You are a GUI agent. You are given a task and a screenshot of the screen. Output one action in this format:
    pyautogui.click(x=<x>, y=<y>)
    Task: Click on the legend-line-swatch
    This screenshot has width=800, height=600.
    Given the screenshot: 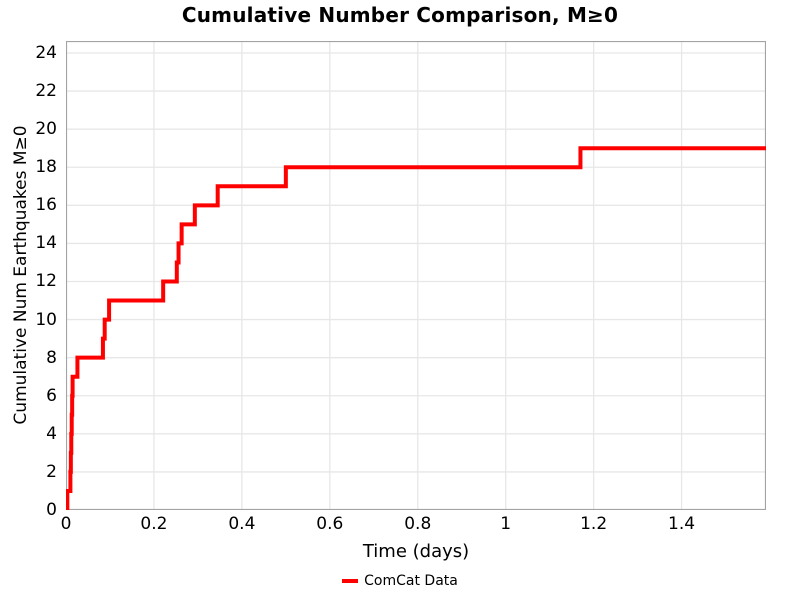 What is the action you would take?
    pyautogui.click(x=350, y=581)
    